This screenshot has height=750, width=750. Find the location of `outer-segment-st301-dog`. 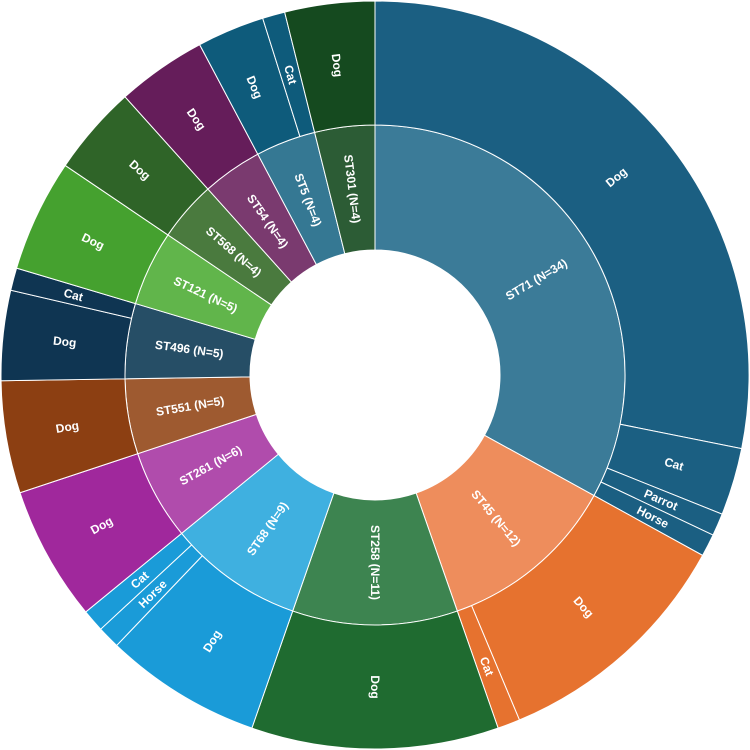

outer-segment-st301-dog is located at coordinates (330, 67).